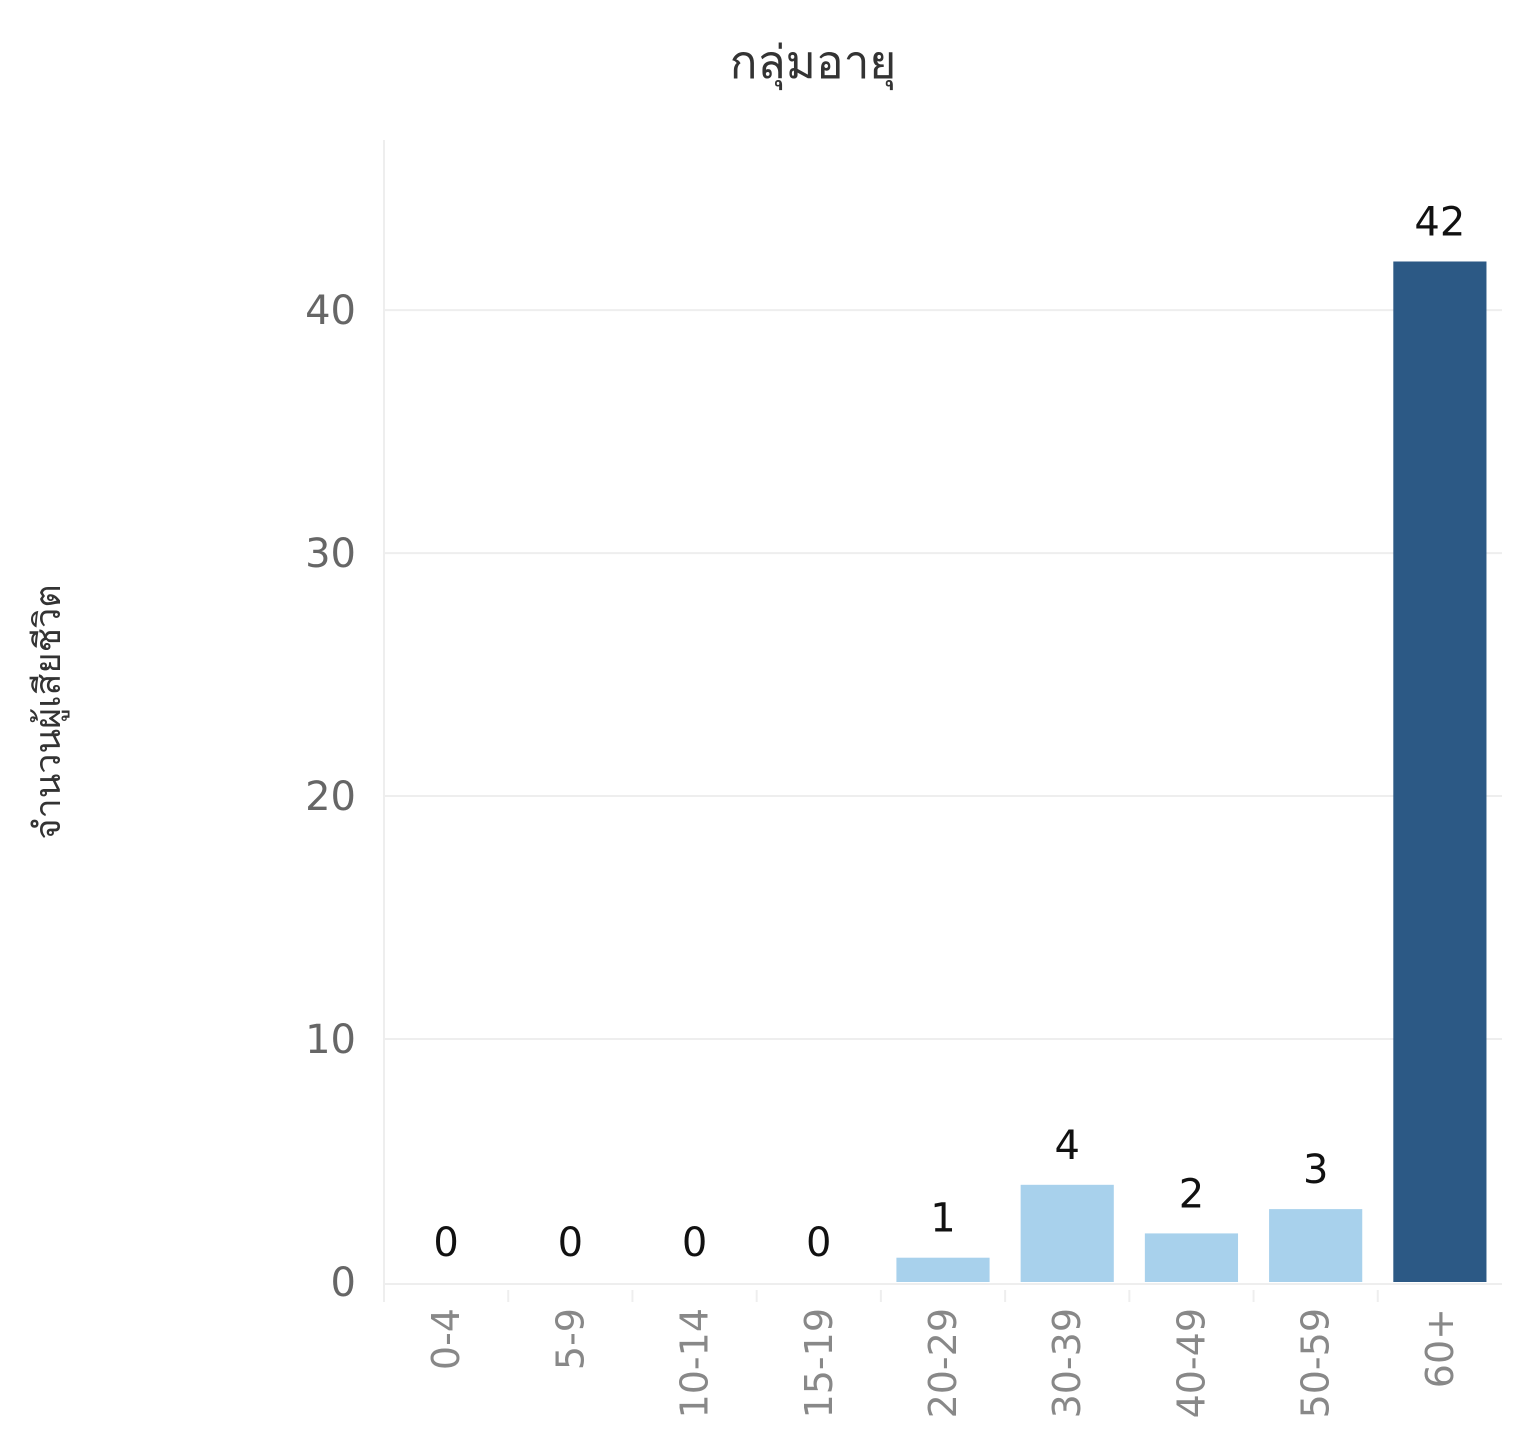 The width and height of the screenshot is (1536, 1455). I want to click on x-tick-label: 20-29, so click(943, 1363).